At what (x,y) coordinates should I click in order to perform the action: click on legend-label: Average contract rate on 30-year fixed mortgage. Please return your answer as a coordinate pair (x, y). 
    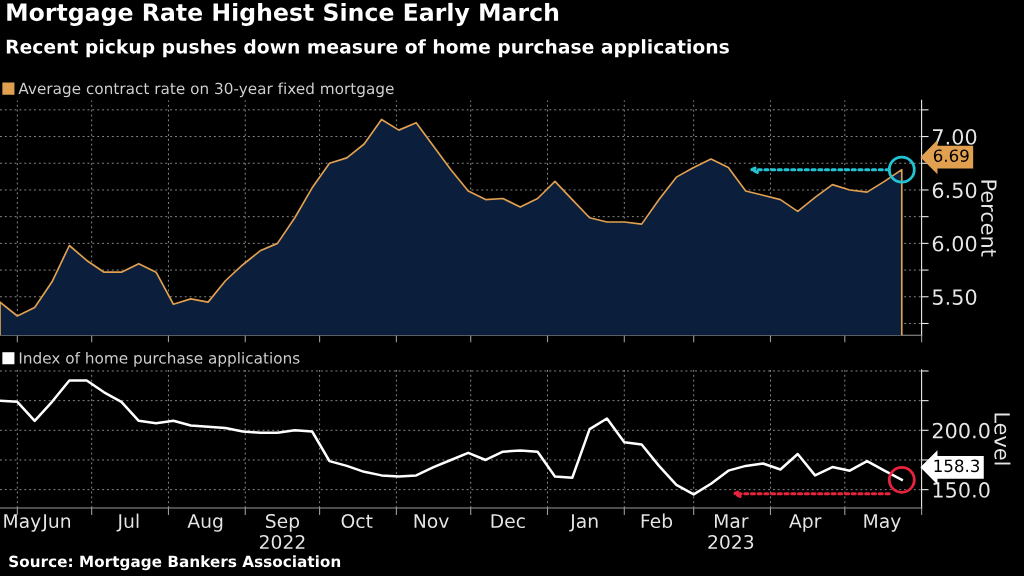
    Looking at the image, I should click on (206, 90).